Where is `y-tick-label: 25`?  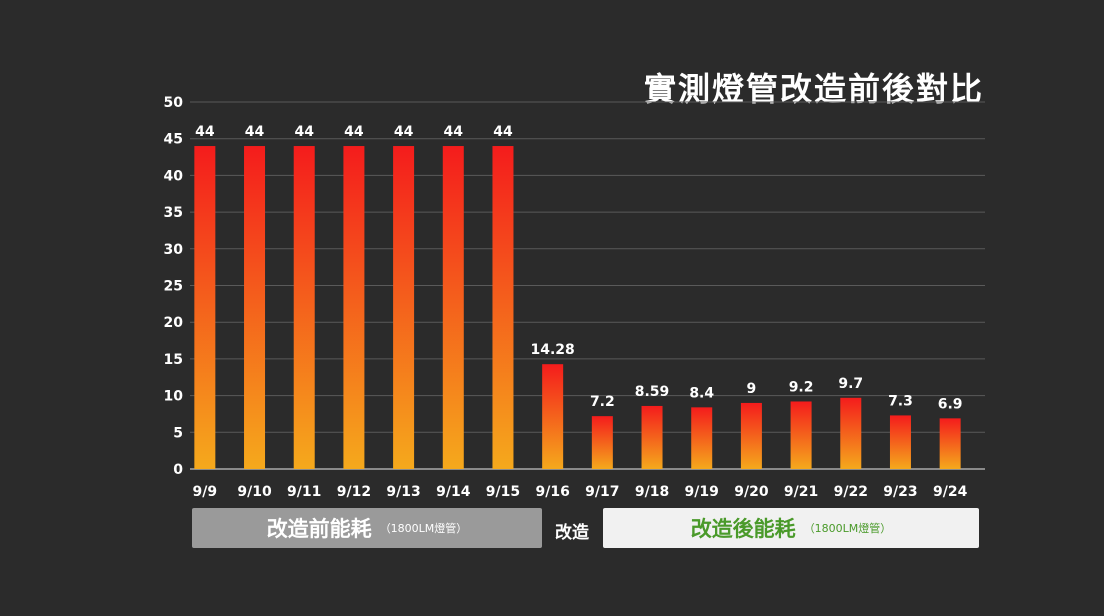
y-tick-label: 25 is located at coordinates (173, 287).